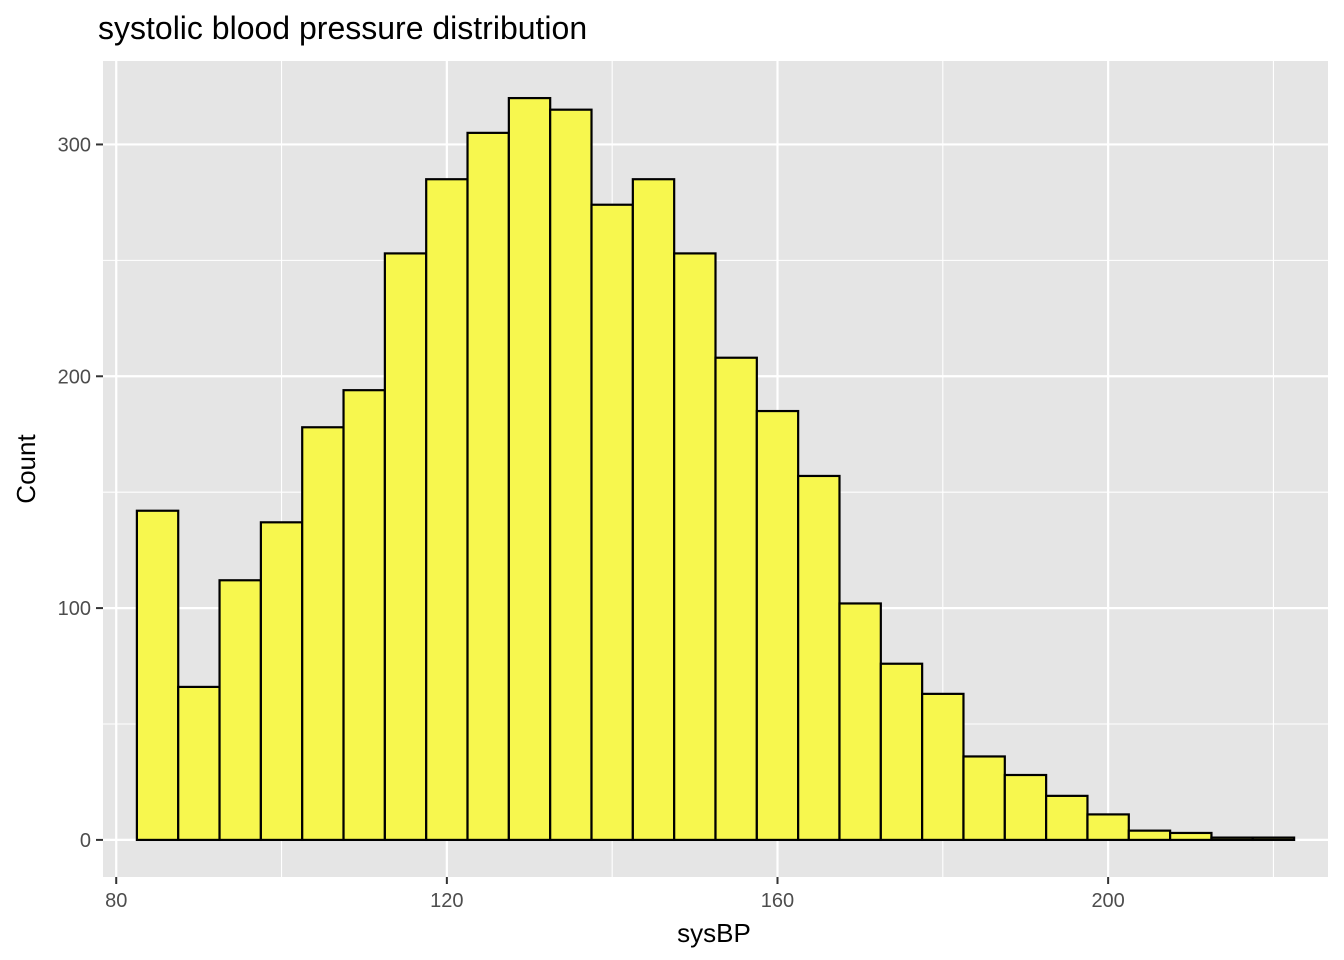 This screenshot has height=960, width=1344. What do you see at coordinates (1107, 901) in the screenshot?
I see `x-tick-label: 200` at bounding box center [1107, 901].